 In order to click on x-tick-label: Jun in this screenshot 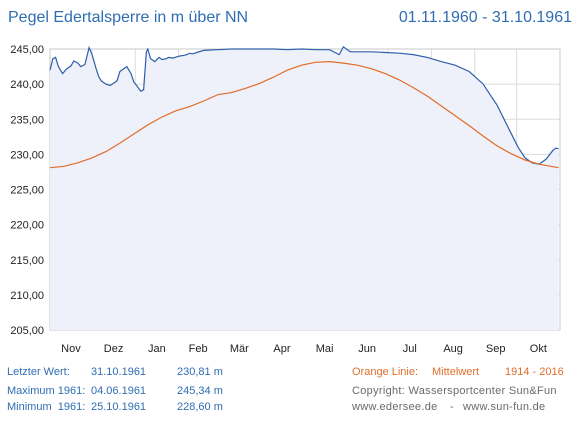, I will do `click(367, 349)`.